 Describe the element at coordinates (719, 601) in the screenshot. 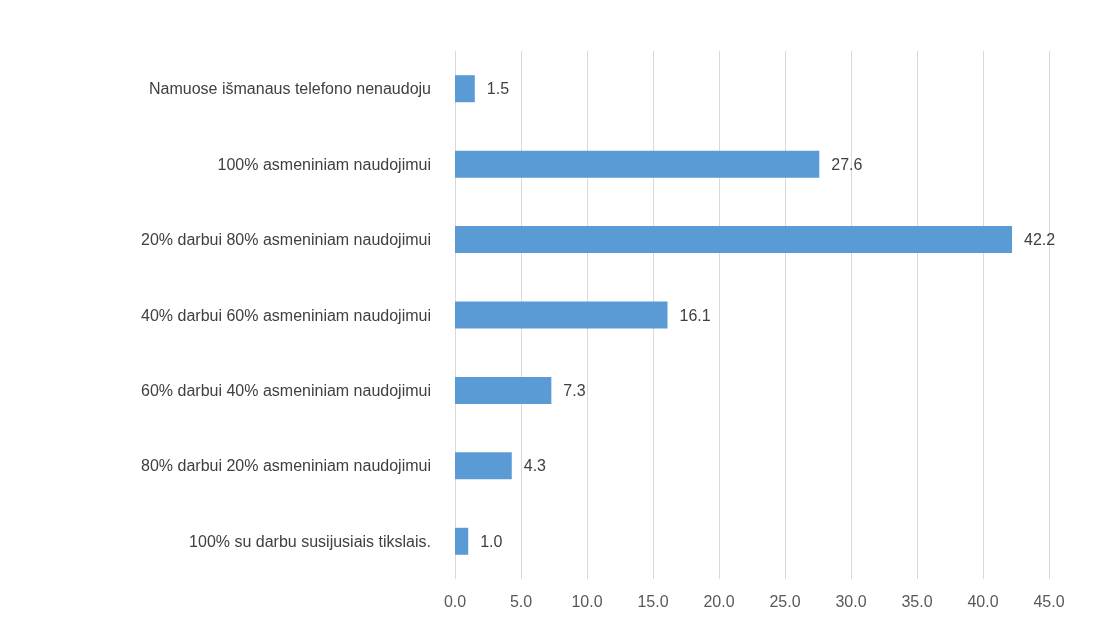

I see `x-tick-label: 20.0` at that location.